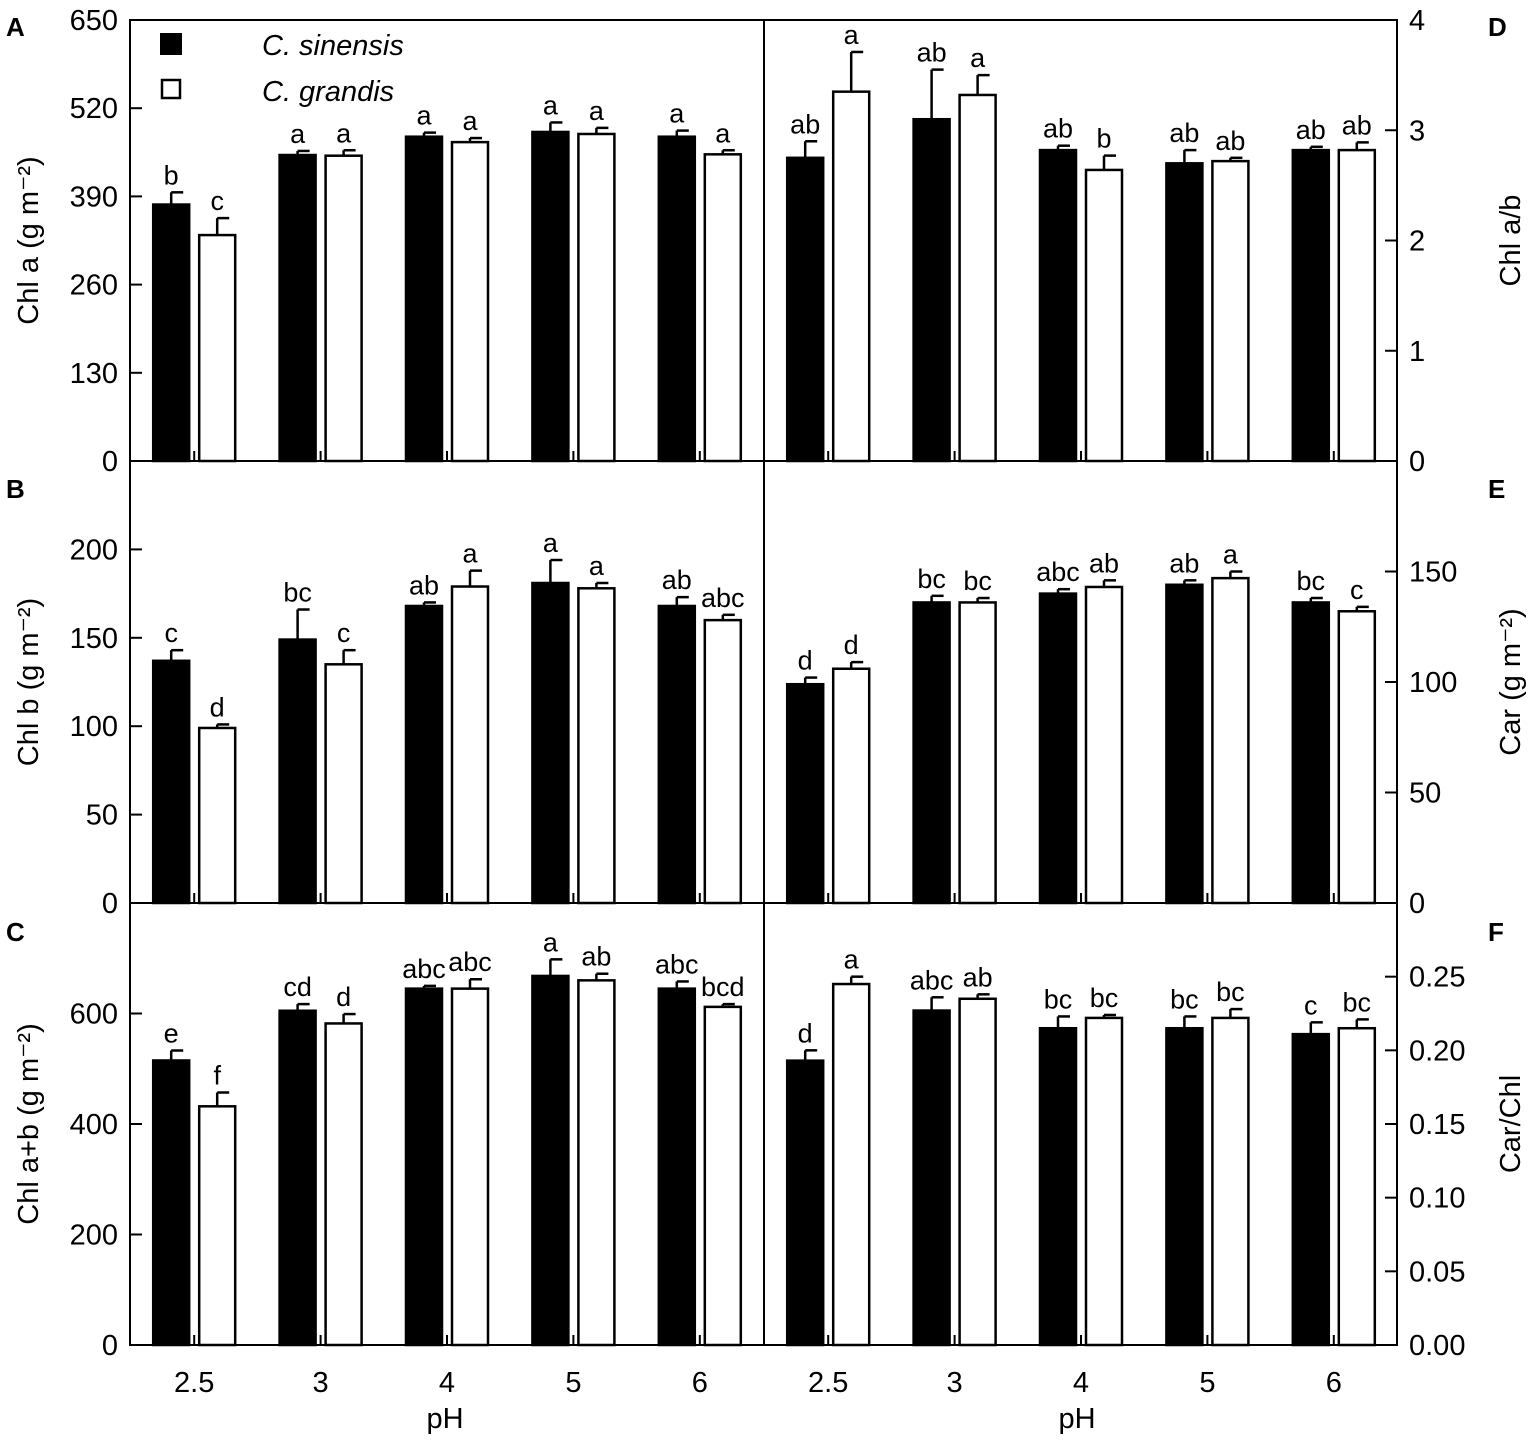 This screenshot has width=1535, height=1445. Describe the element at coordinates (15, 489) in the screenshot. I see `panel-letter-b: B` at that location.